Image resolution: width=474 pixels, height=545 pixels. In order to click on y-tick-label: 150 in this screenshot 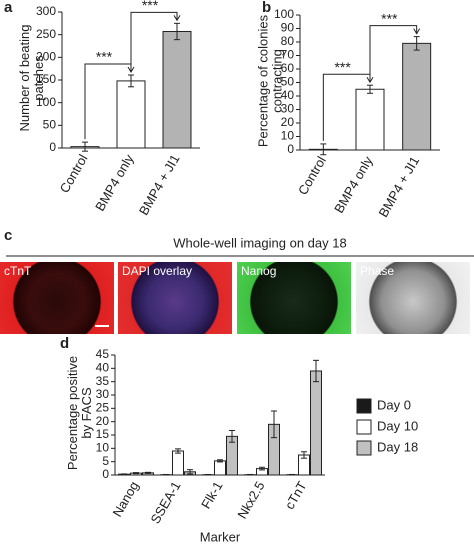, I will do `click(46, 79)`.